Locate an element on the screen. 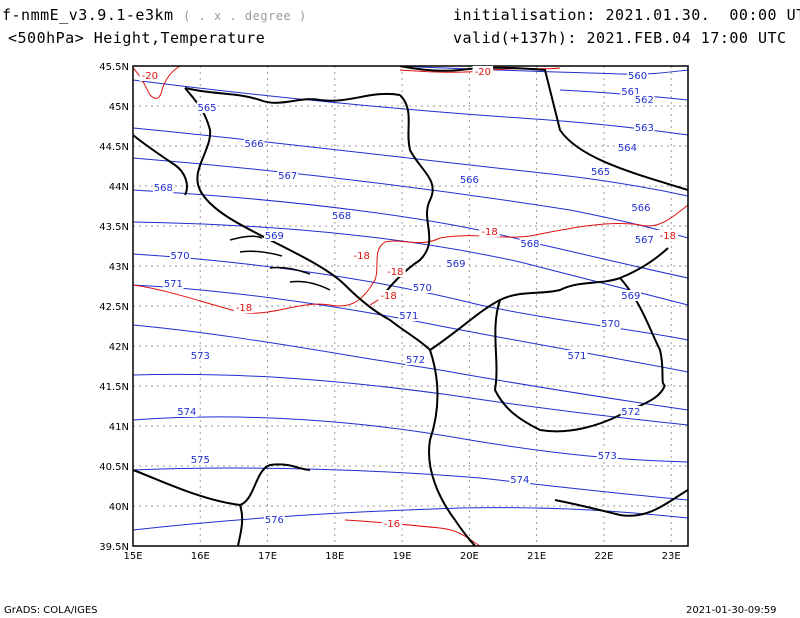 The width and height of the screenshot is (800, 618). height-contour-label: 570 is located at coordinates (610, 324).